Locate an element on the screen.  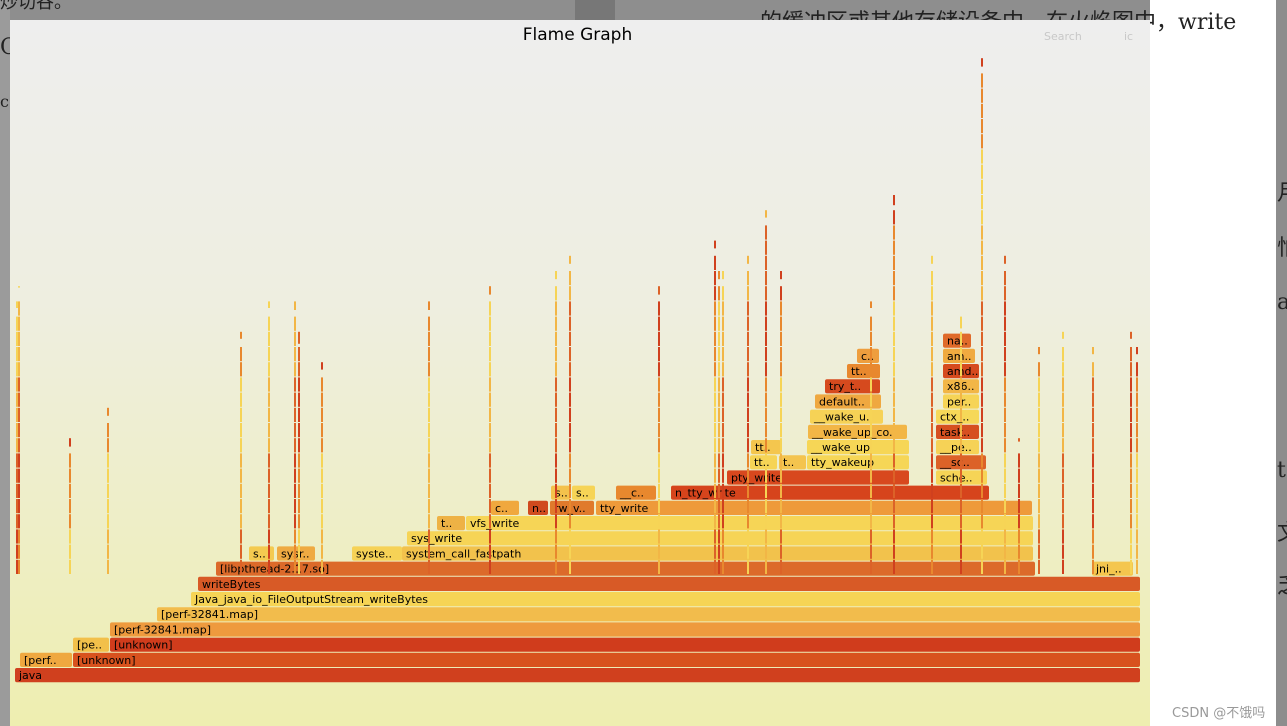
flame-frame: n.. is located at coordinates (538, 507).